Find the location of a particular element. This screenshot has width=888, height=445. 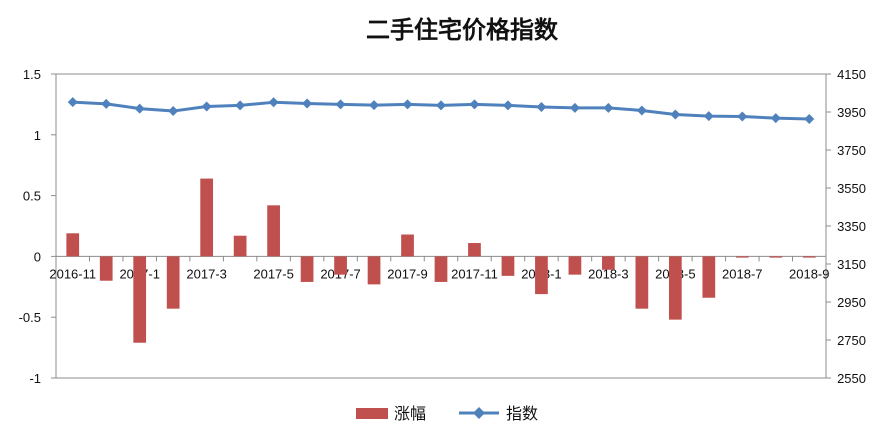

right-tick-label: 3350 is located at coordinates (851, 226).